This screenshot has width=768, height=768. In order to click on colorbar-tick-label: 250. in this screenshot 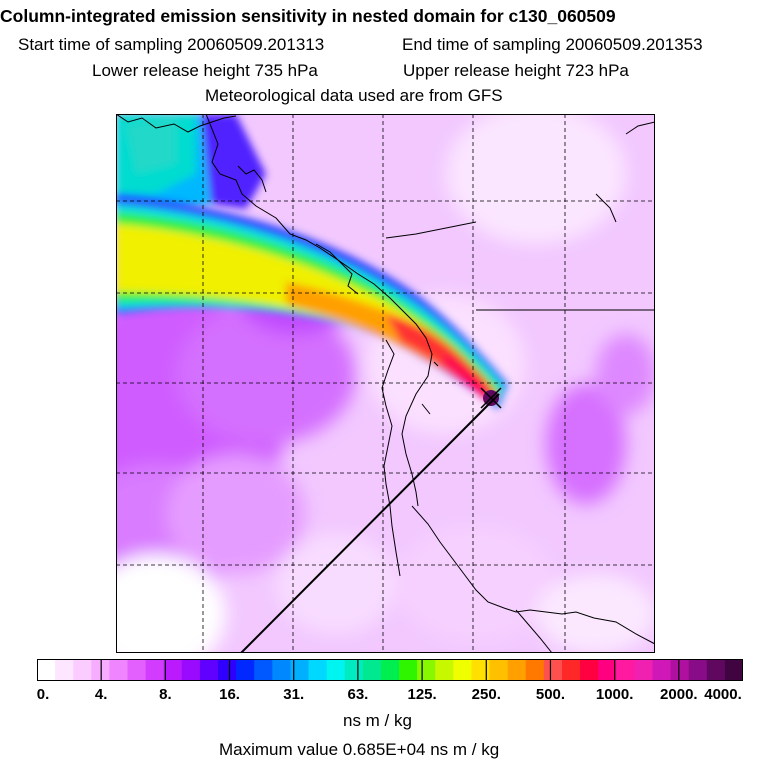, I will do `click(486, 694)`.